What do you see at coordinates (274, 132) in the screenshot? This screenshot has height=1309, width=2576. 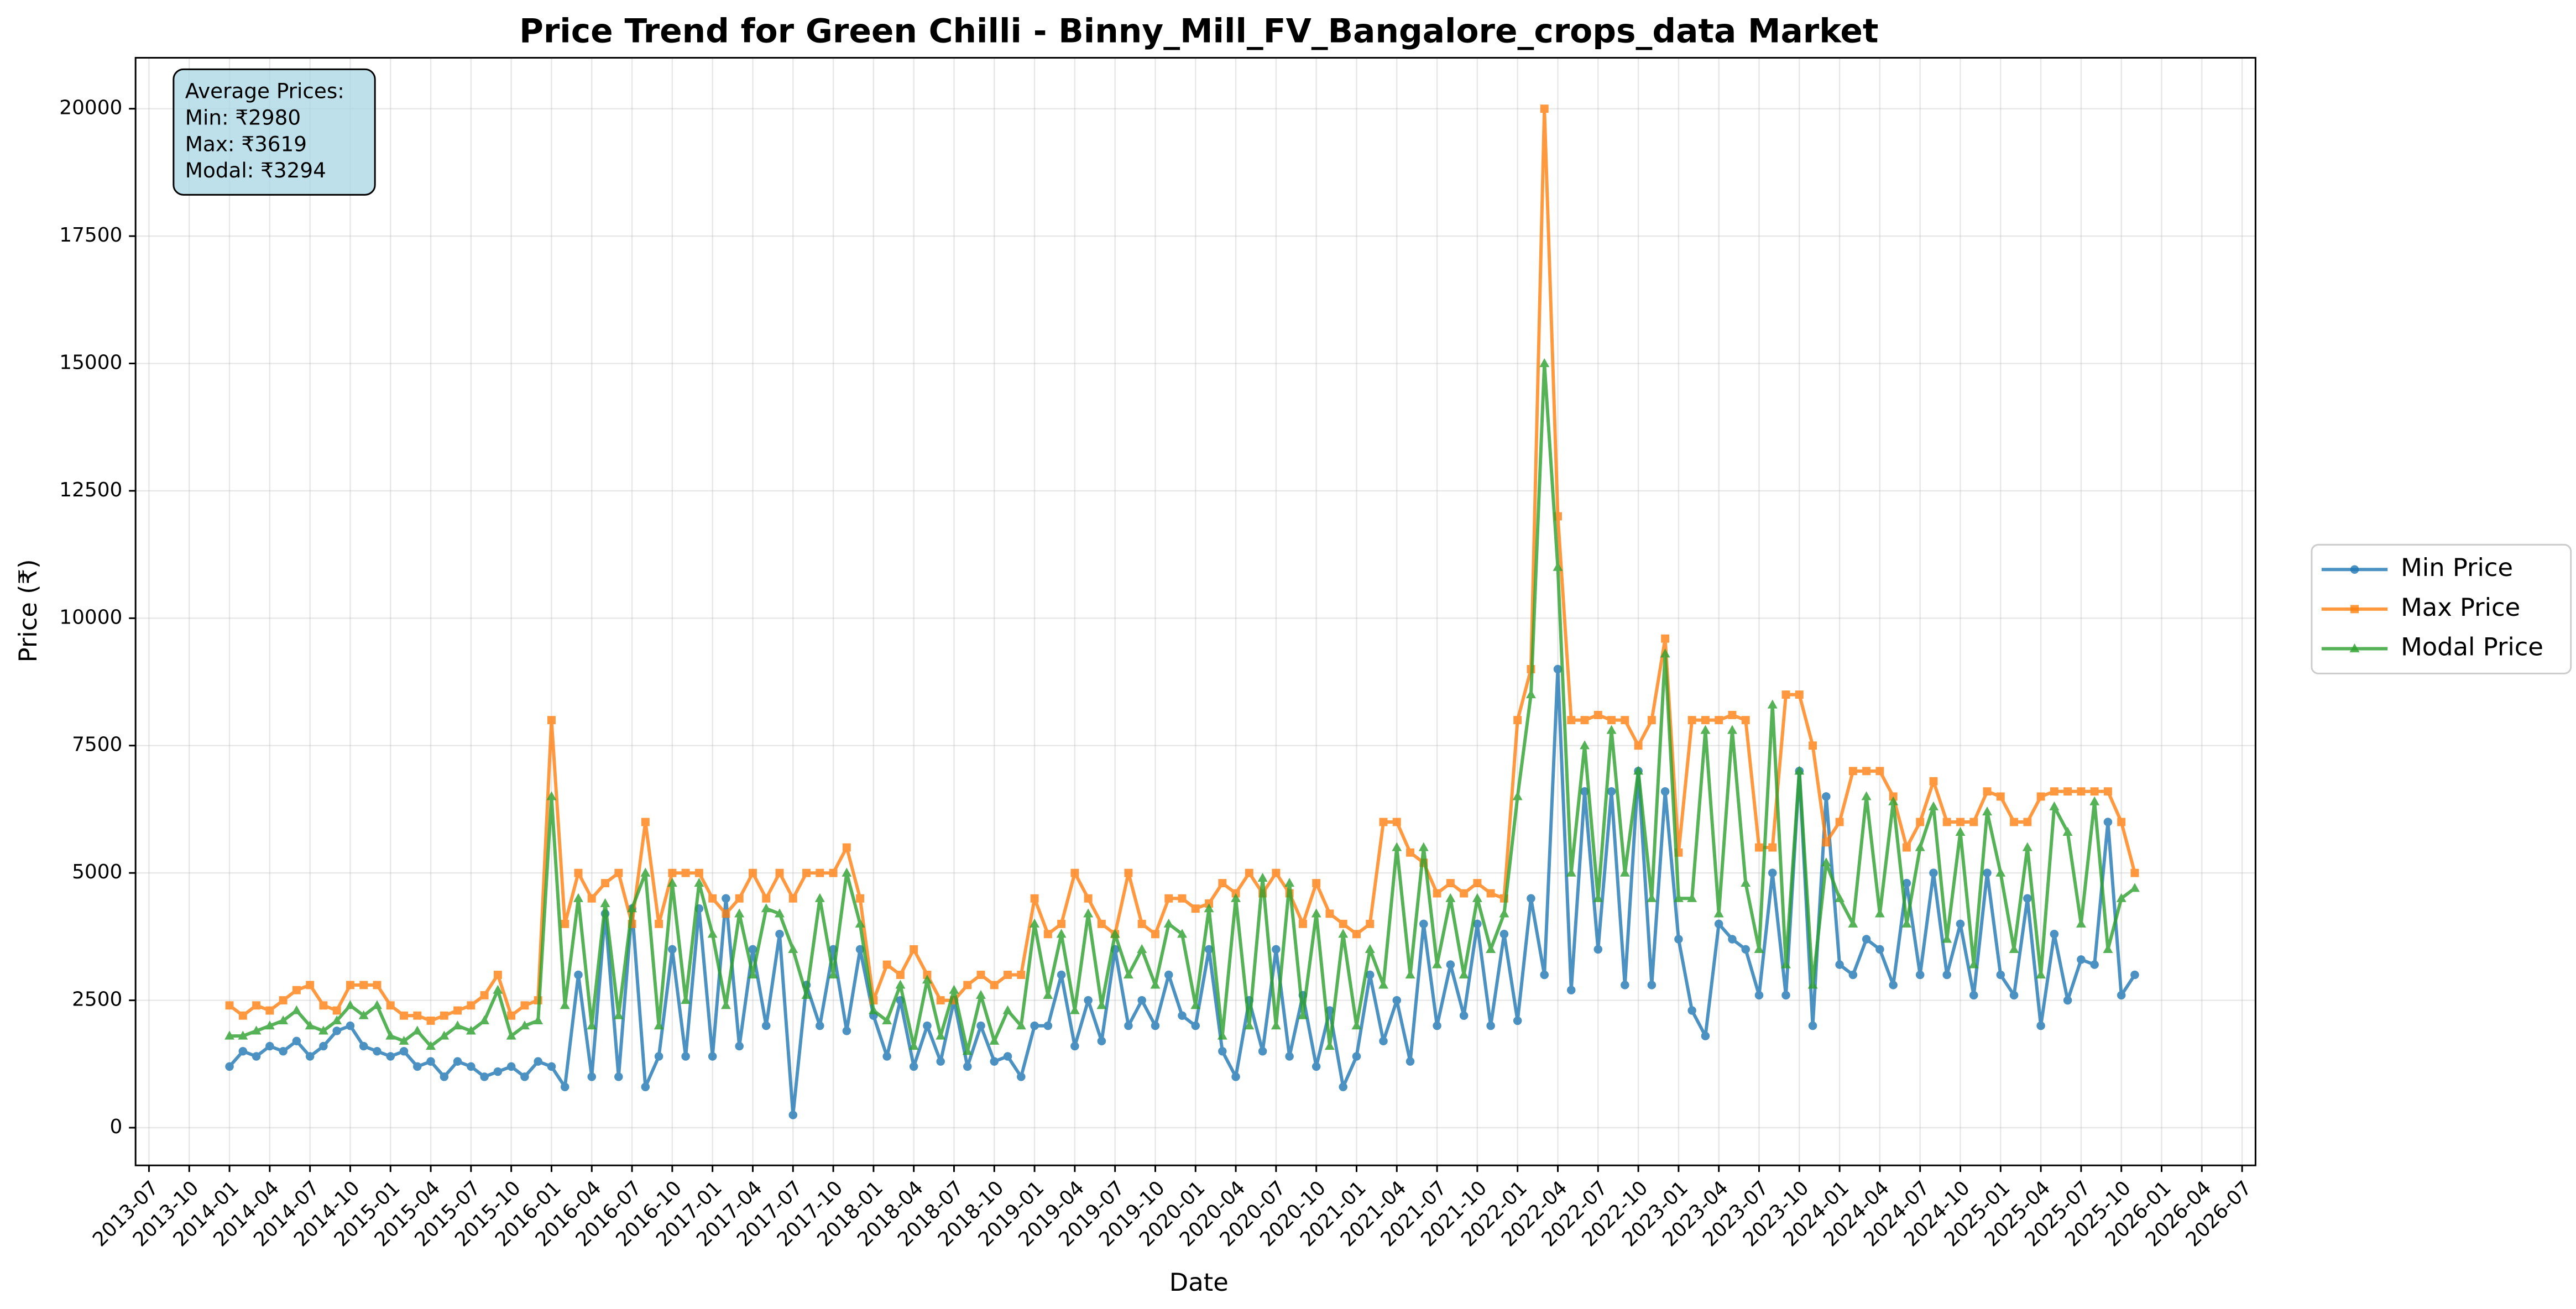 I see `stats-box-frame` at bounding box center [274, 132].